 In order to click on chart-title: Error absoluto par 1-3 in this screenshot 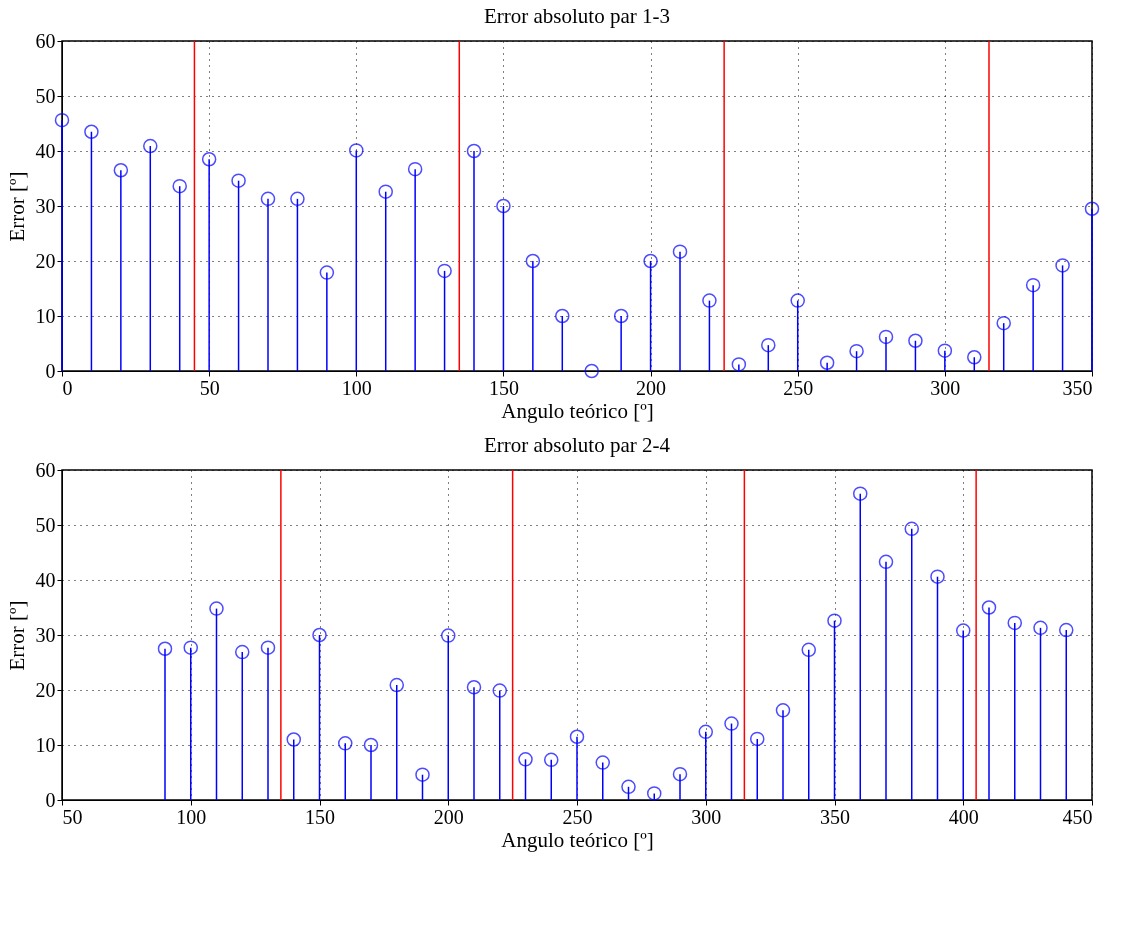, I will do `click(577, 16)`.